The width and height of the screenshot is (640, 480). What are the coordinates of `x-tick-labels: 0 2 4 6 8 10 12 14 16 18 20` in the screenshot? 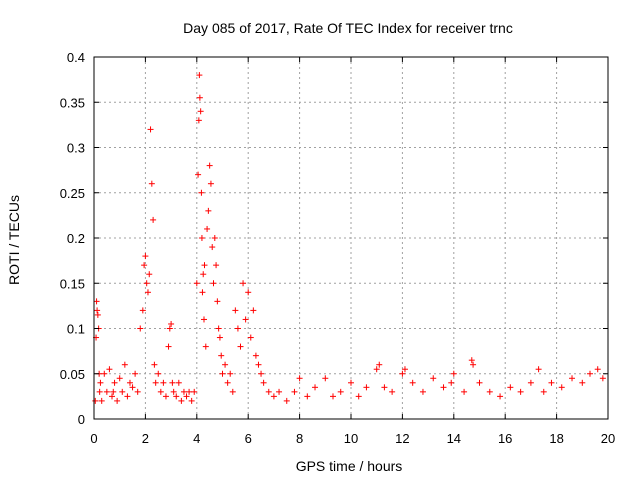 It's located at (352, 438).